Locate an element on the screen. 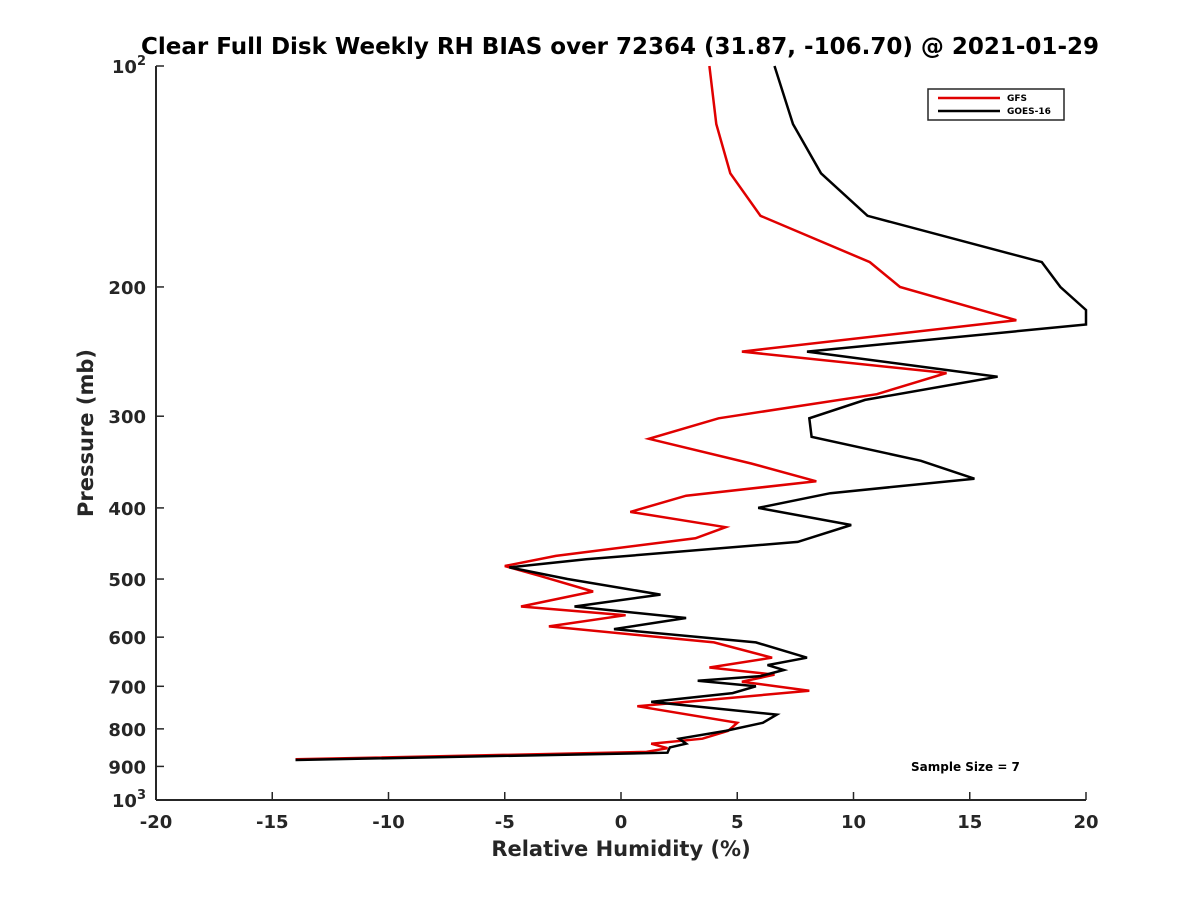 This screenshot has height=900, width=1200. y-tick-label: 800 is located at coordinates (127, 730).